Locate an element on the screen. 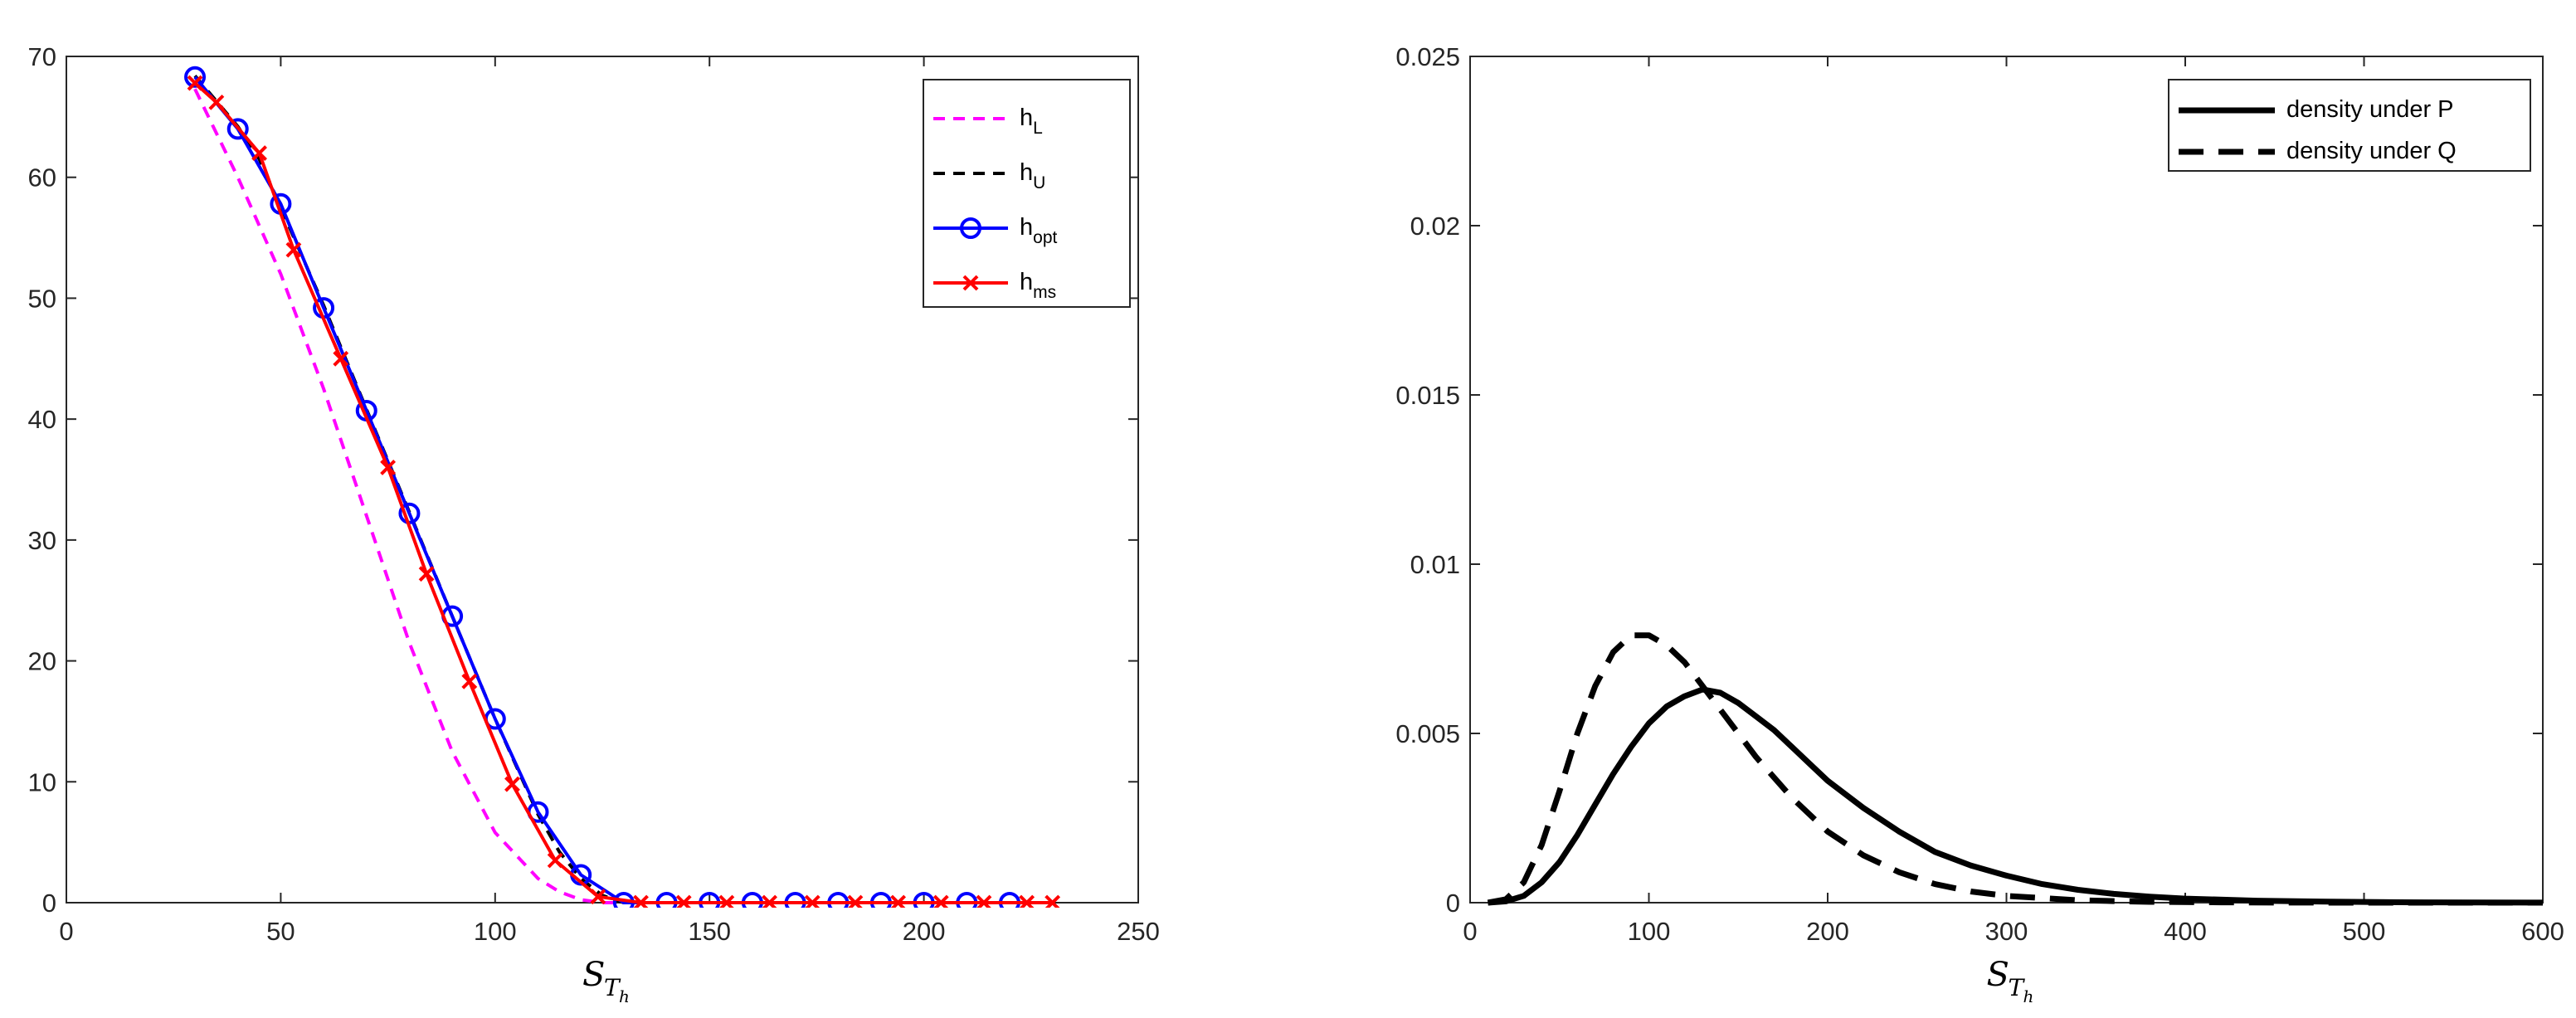  series-density-under-q is located at coordinates (2015, 769).